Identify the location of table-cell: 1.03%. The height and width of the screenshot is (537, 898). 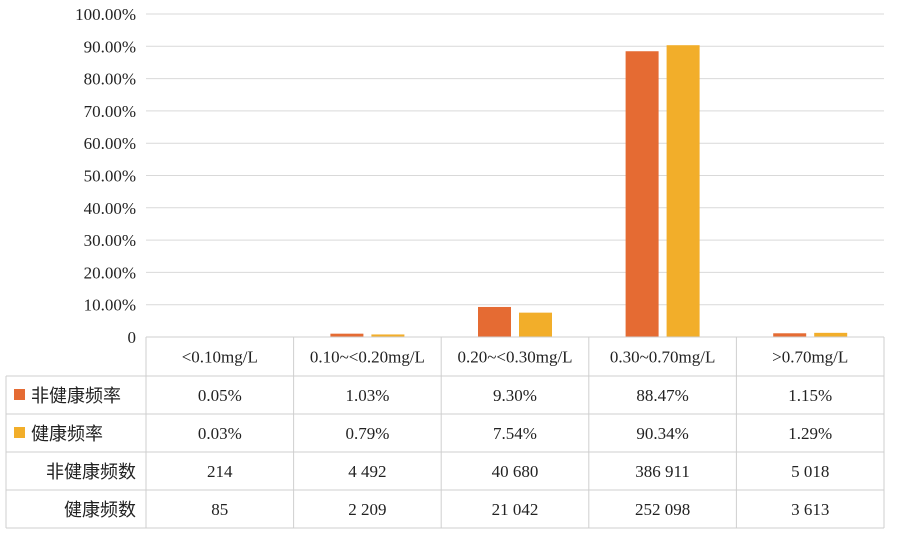
(367, 395).